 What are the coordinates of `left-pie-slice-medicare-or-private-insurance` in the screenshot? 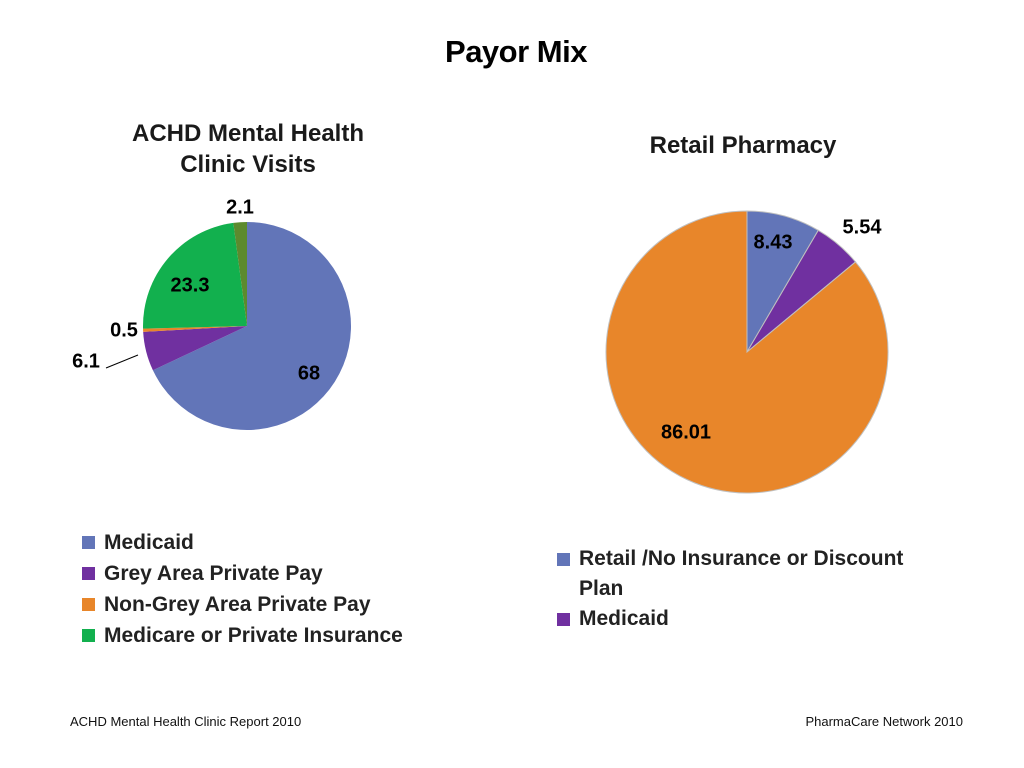 It's located at (194, 275).